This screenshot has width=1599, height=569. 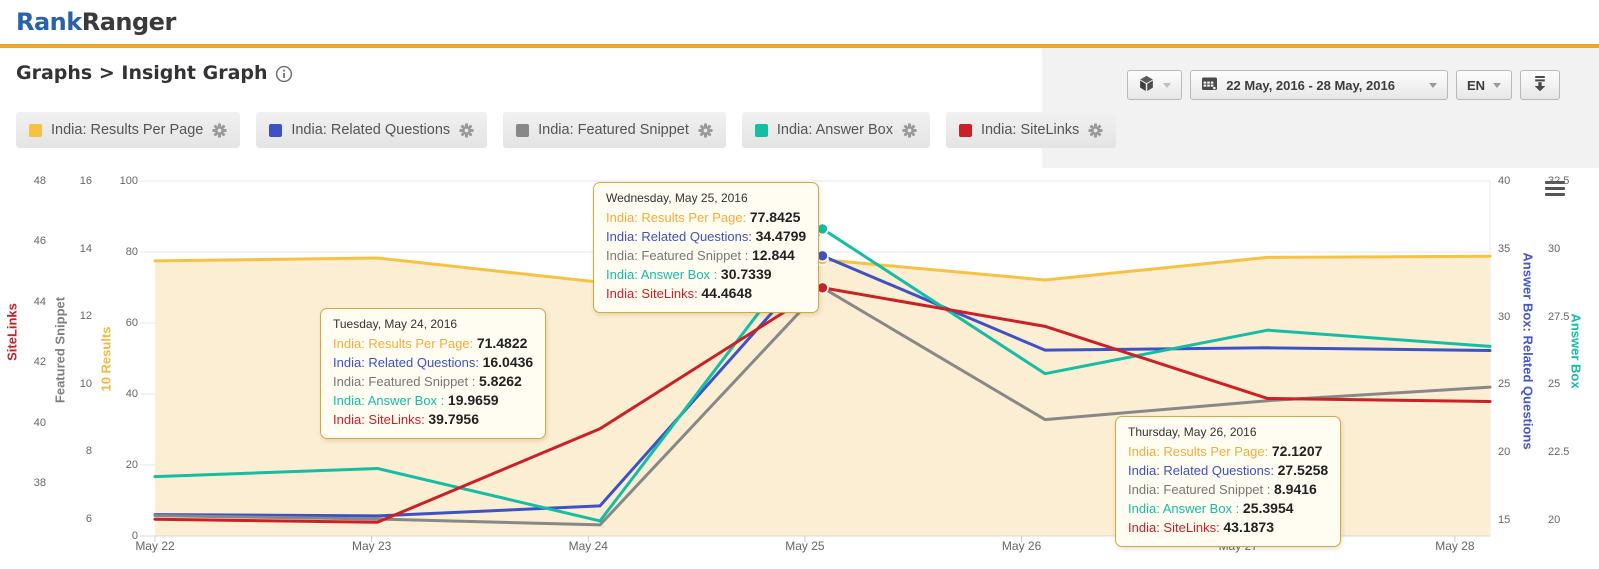 I want to click on axis-tick-label: 8, so click(x=88, y=451).